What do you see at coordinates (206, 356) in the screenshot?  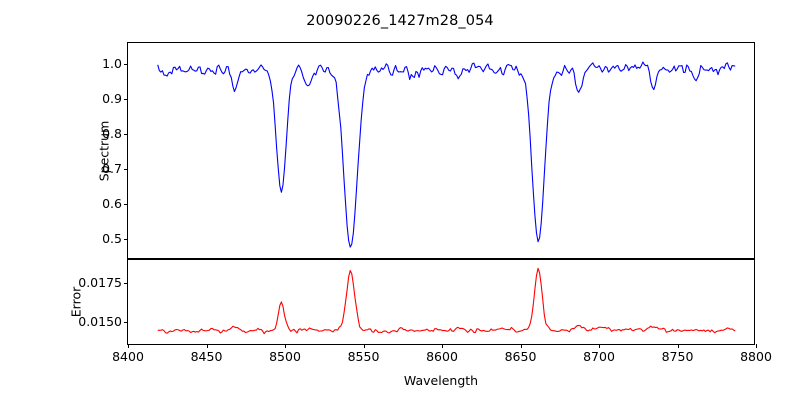 I see `x-tick-label: 8450` at bounding box center [206, 356].